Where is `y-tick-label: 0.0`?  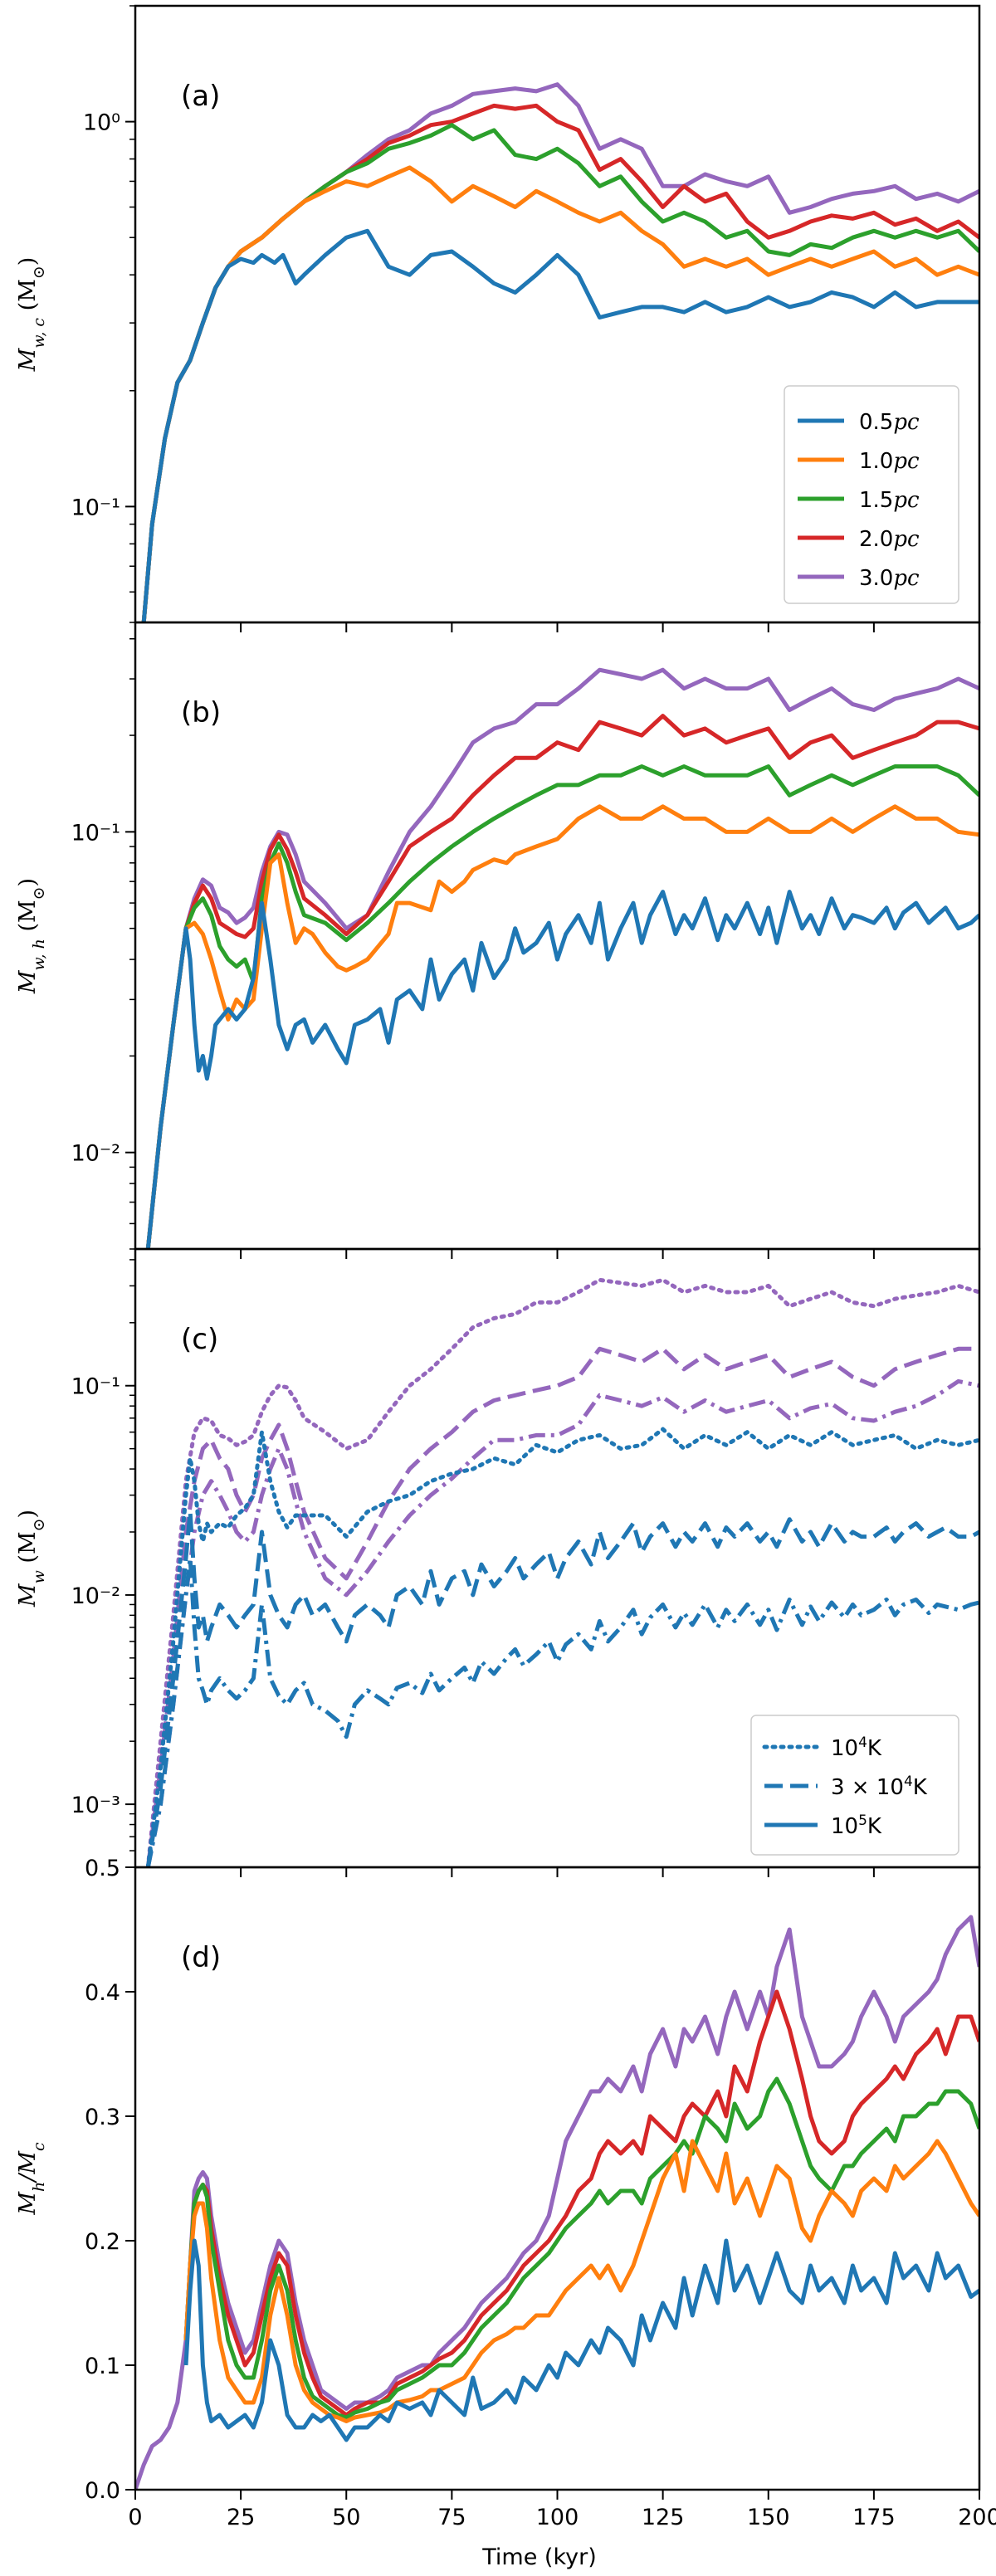
y-tick-label: 0.0 is located at coordinates (102, 2491).